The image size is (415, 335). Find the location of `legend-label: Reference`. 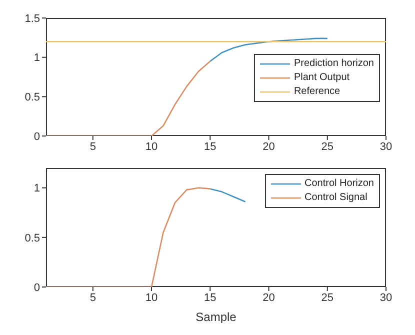

legend-label: Reference is located at coordinates (317, 92).